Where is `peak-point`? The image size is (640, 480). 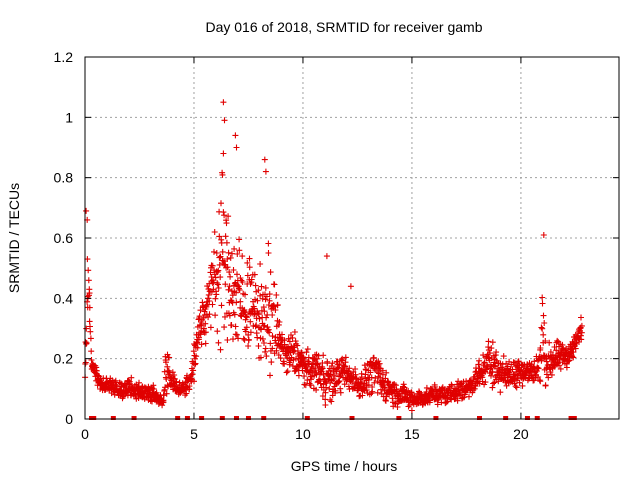
peak-point is located at coordinates (236, 147).